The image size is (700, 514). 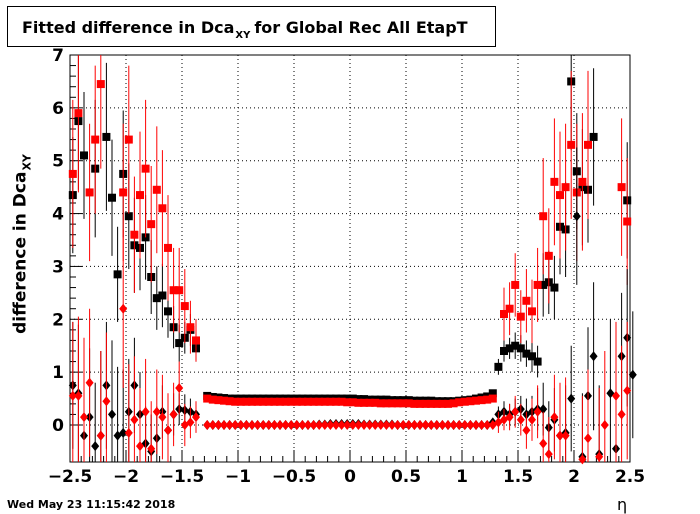 I want to click on title-subscript: XY, so click(x=243, y=35).